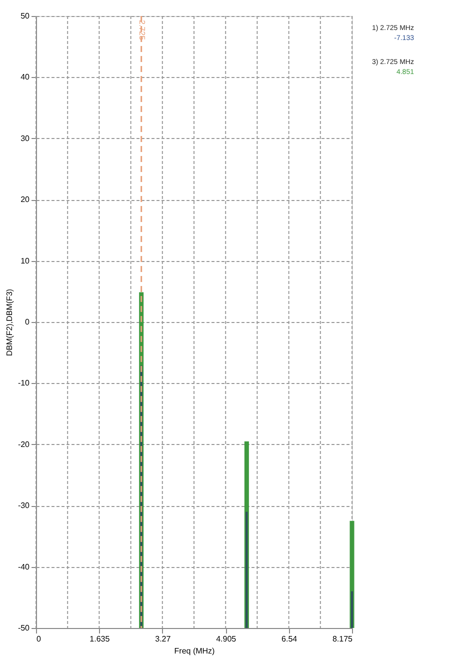  I want to click on x-tick-label: 6.54, so click(290, 639).